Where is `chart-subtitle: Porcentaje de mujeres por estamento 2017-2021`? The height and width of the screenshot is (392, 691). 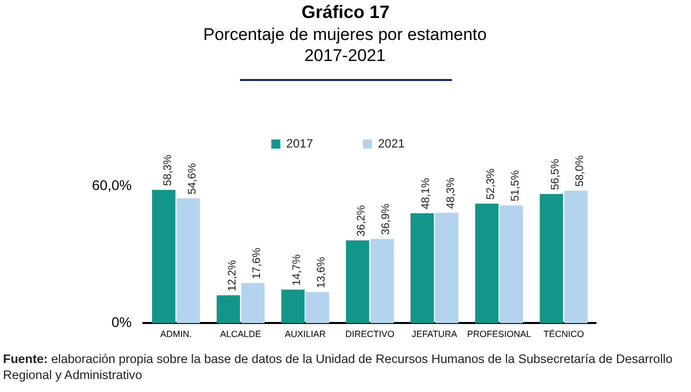 chart-subtitle: Porcentaje de mujeres por estamento 2017-2021 is located at coordinates (345, 45).